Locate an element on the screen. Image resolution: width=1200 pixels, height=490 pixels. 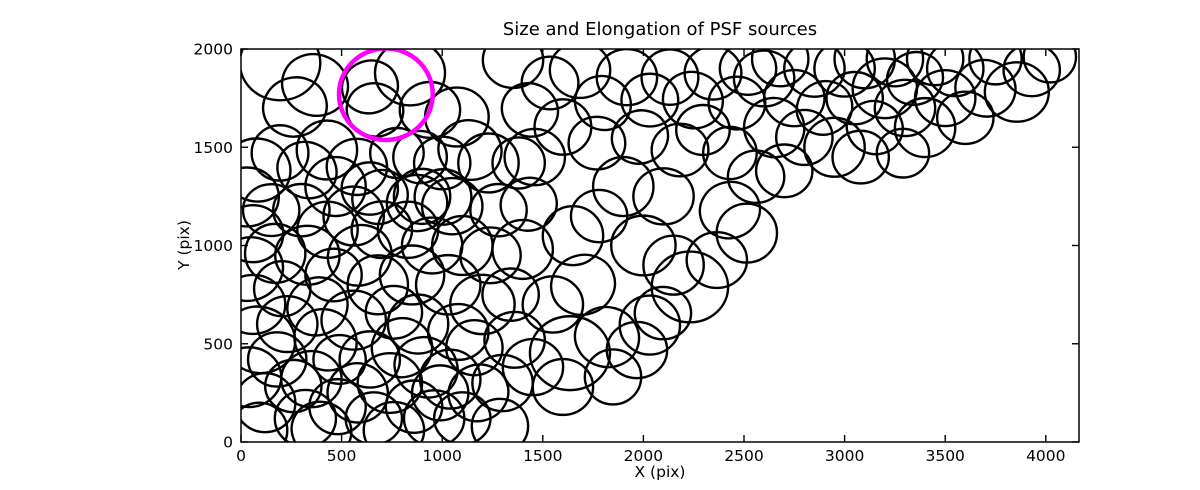
x-tick-label: 1000 is located at coordinates (441, 456).